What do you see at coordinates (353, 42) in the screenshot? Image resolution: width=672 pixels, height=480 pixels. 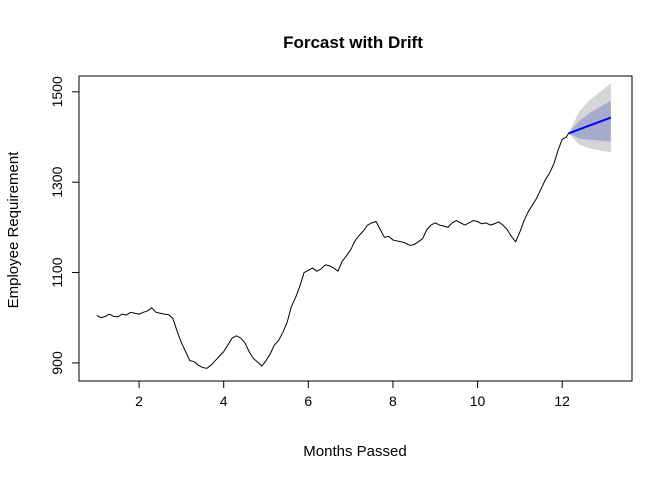 I see `chart-title: Forcast with Drift` at bounding box center [353, 42].